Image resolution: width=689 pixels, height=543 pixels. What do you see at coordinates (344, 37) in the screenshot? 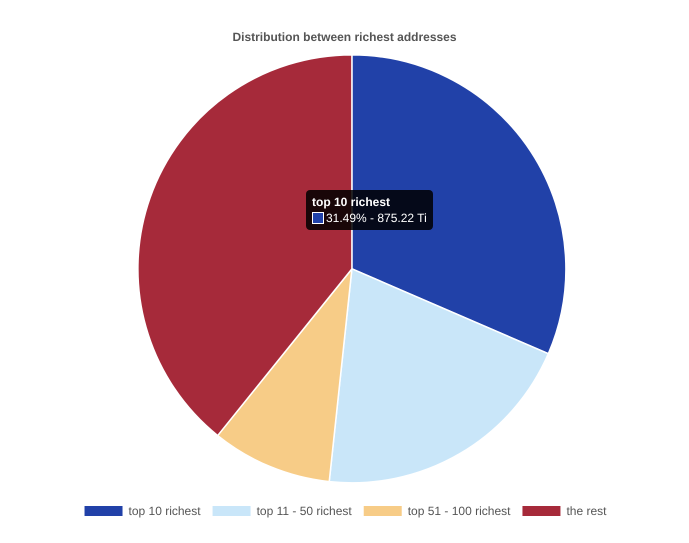
I see `chart-title: Distribution between richest addresses` at bounding box center [344, 37].